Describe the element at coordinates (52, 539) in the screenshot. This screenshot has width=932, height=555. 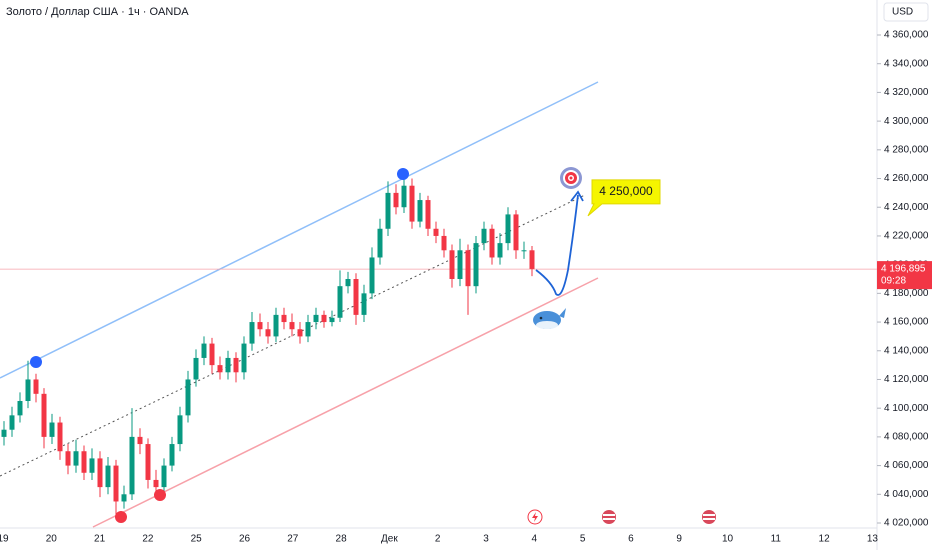
I see `x-tick-label: 20` at that location.